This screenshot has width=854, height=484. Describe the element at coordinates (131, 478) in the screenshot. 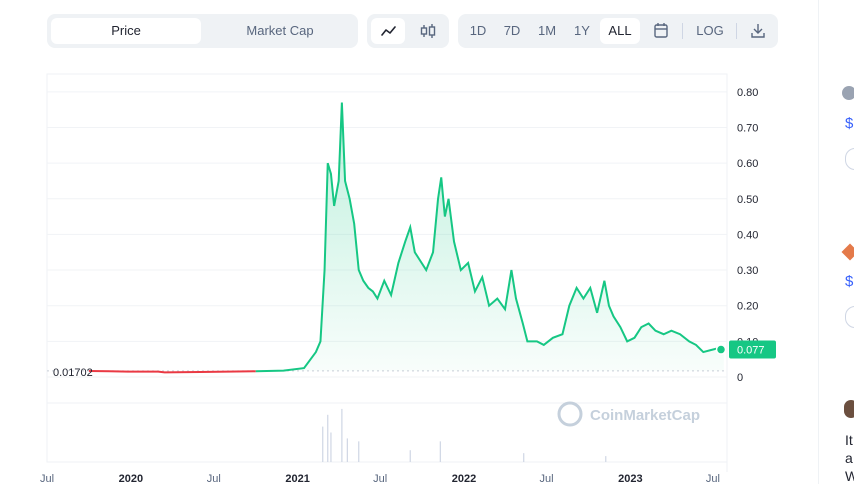

I see `x-tick-label: 2020` at that location.